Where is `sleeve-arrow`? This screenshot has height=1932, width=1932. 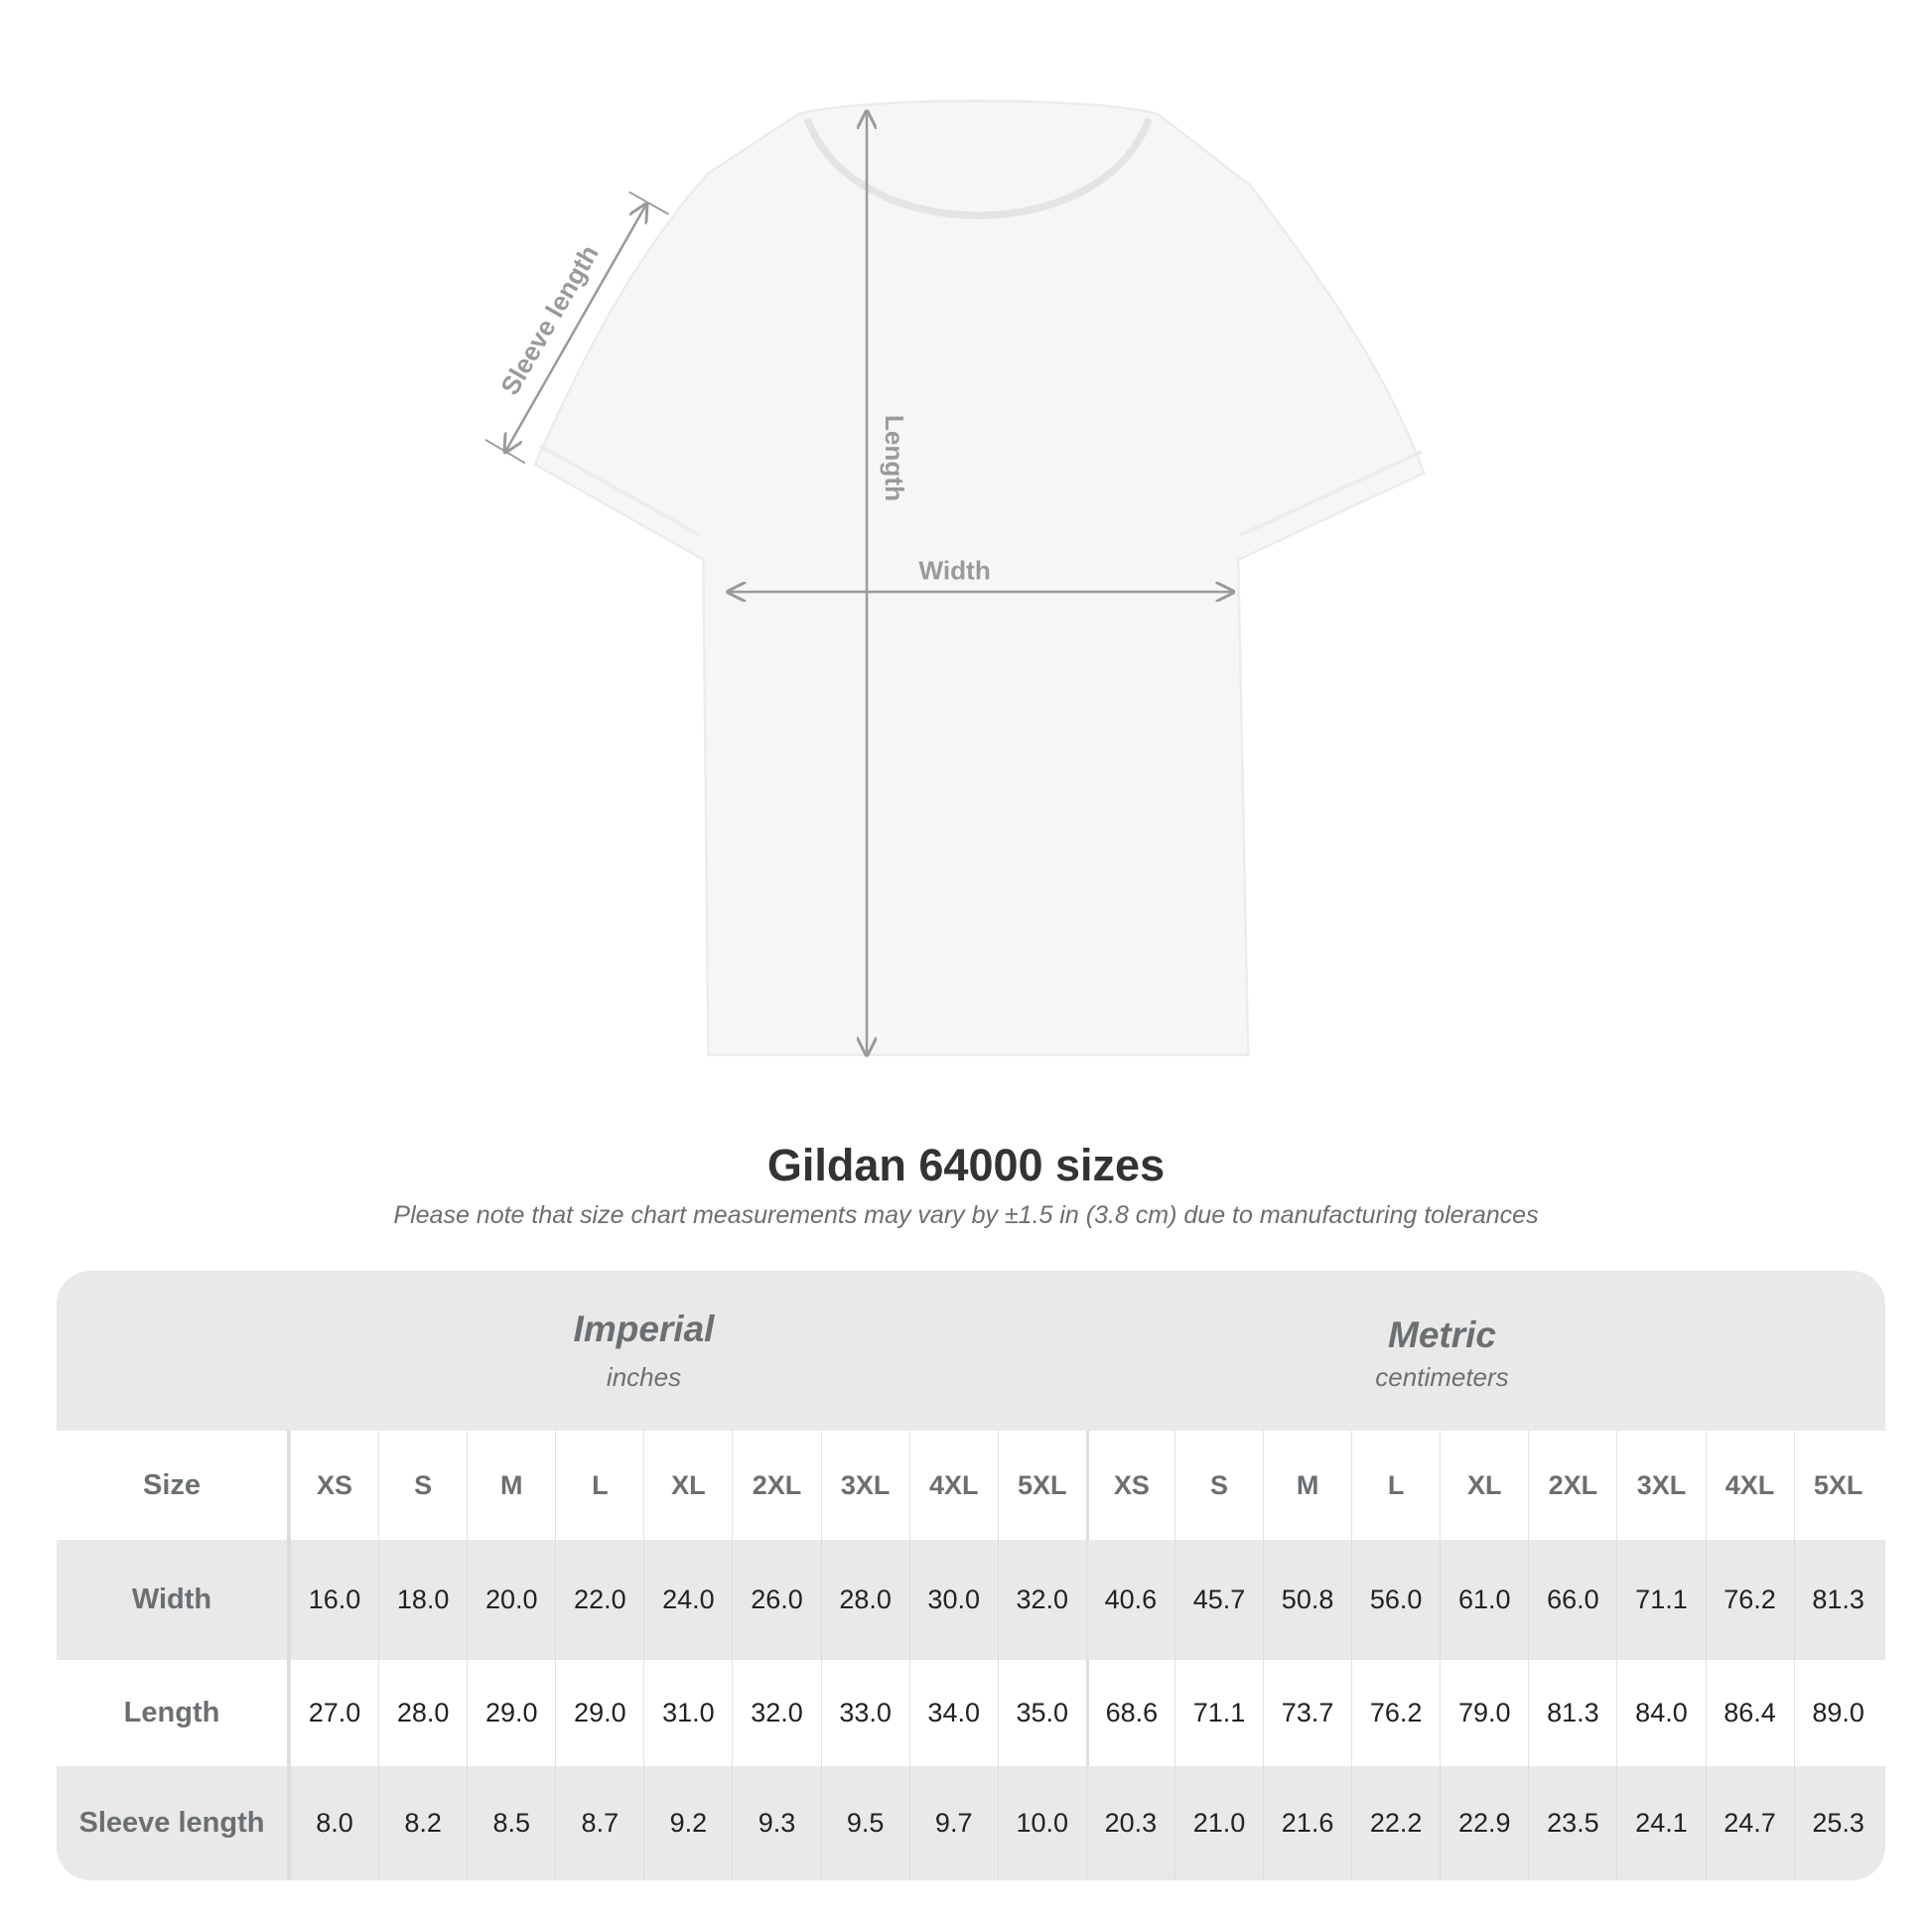 sleeve-arrow is located at coordinates (576, 328).